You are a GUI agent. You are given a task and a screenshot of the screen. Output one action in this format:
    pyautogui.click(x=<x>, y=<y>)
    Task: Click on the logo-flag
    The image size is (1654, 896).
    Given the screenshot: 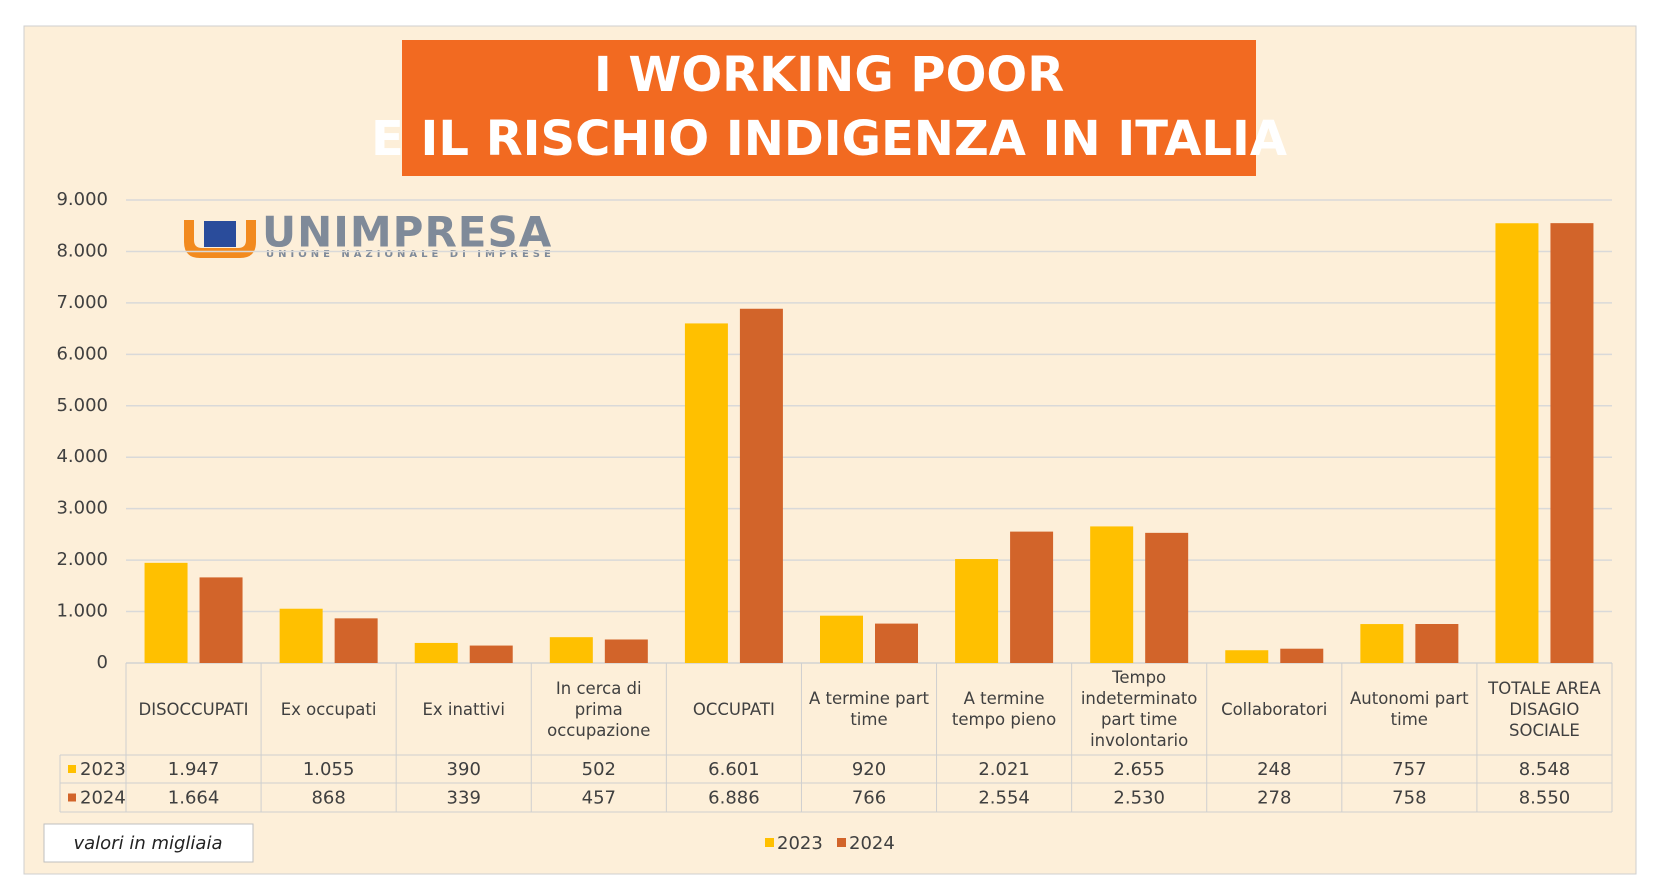 What is the action you would take?
    pyautogui.click(x=220, y=234)
    